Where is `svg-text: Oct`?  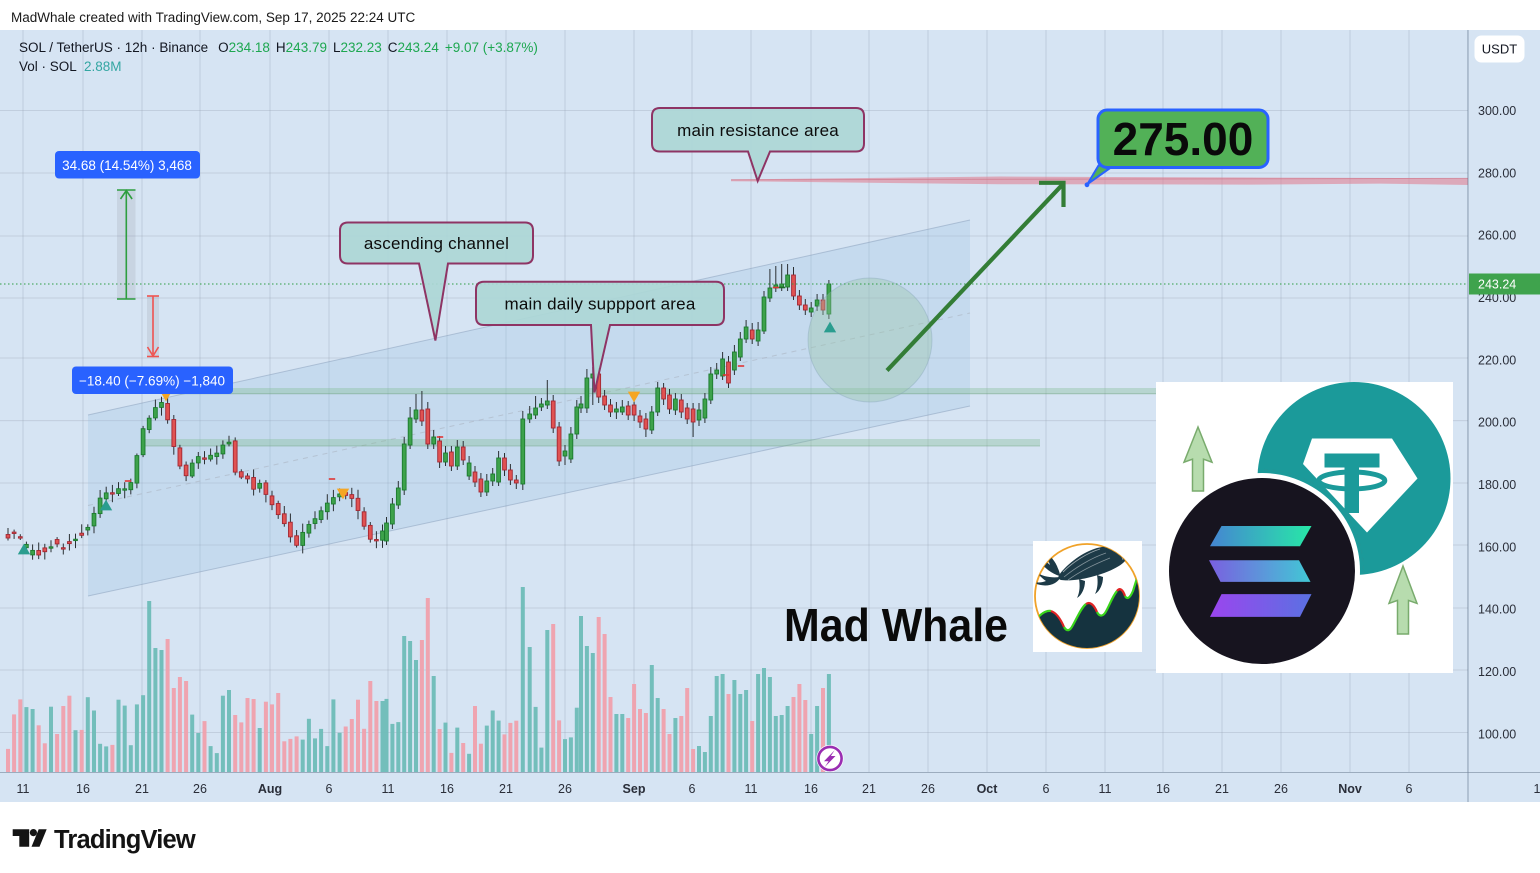 svg-text: Oct is located at coordinates (988, 789).